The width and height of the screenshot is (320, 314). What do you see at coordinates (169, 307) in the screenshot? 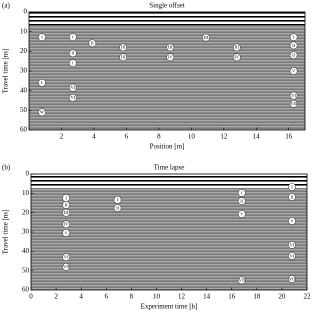
I see `x-axis-label: Experiment time [h]` at bounding box center [169, 307].